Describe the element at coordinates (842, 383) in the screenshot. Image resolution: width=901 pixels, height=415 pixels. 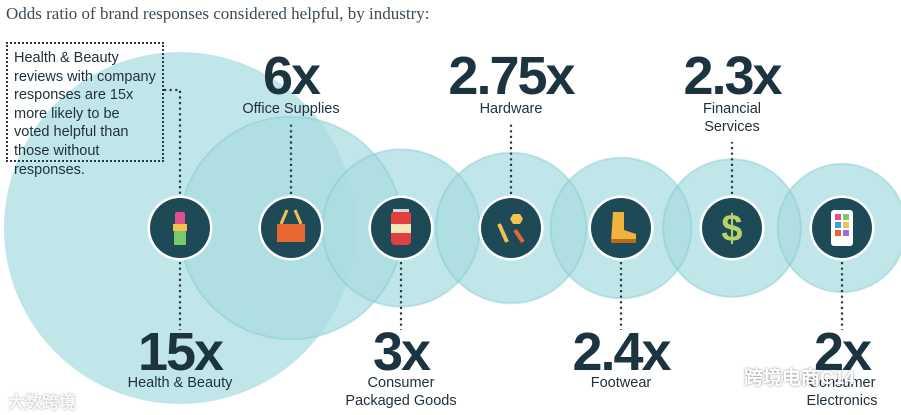
I see `category-label-consumer-electronics-1: Consumer` at that location.